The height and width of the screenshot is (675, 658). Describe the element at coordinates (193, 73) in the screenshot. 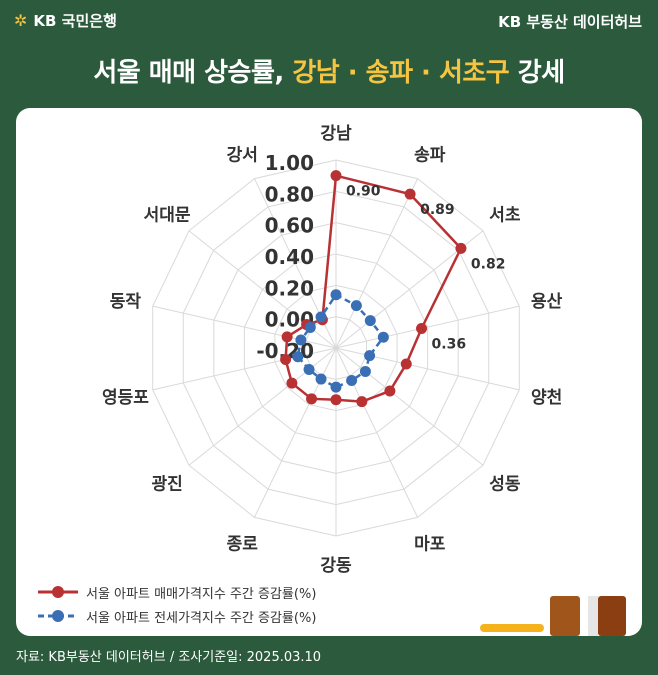

I see `title-prefix: 서울 매매 상승률,` at that location.